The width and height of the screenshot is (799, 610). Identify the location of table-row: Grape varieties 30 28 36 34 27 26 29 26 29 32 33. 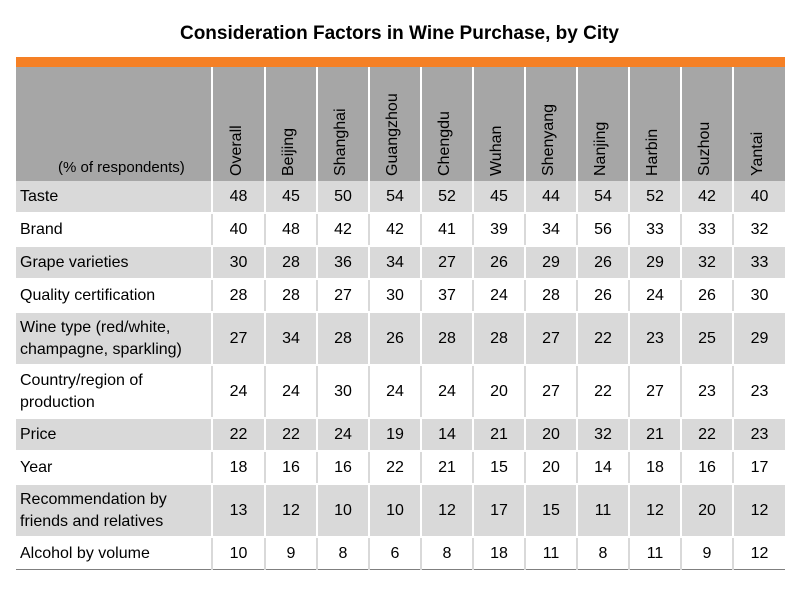
(400, 263).